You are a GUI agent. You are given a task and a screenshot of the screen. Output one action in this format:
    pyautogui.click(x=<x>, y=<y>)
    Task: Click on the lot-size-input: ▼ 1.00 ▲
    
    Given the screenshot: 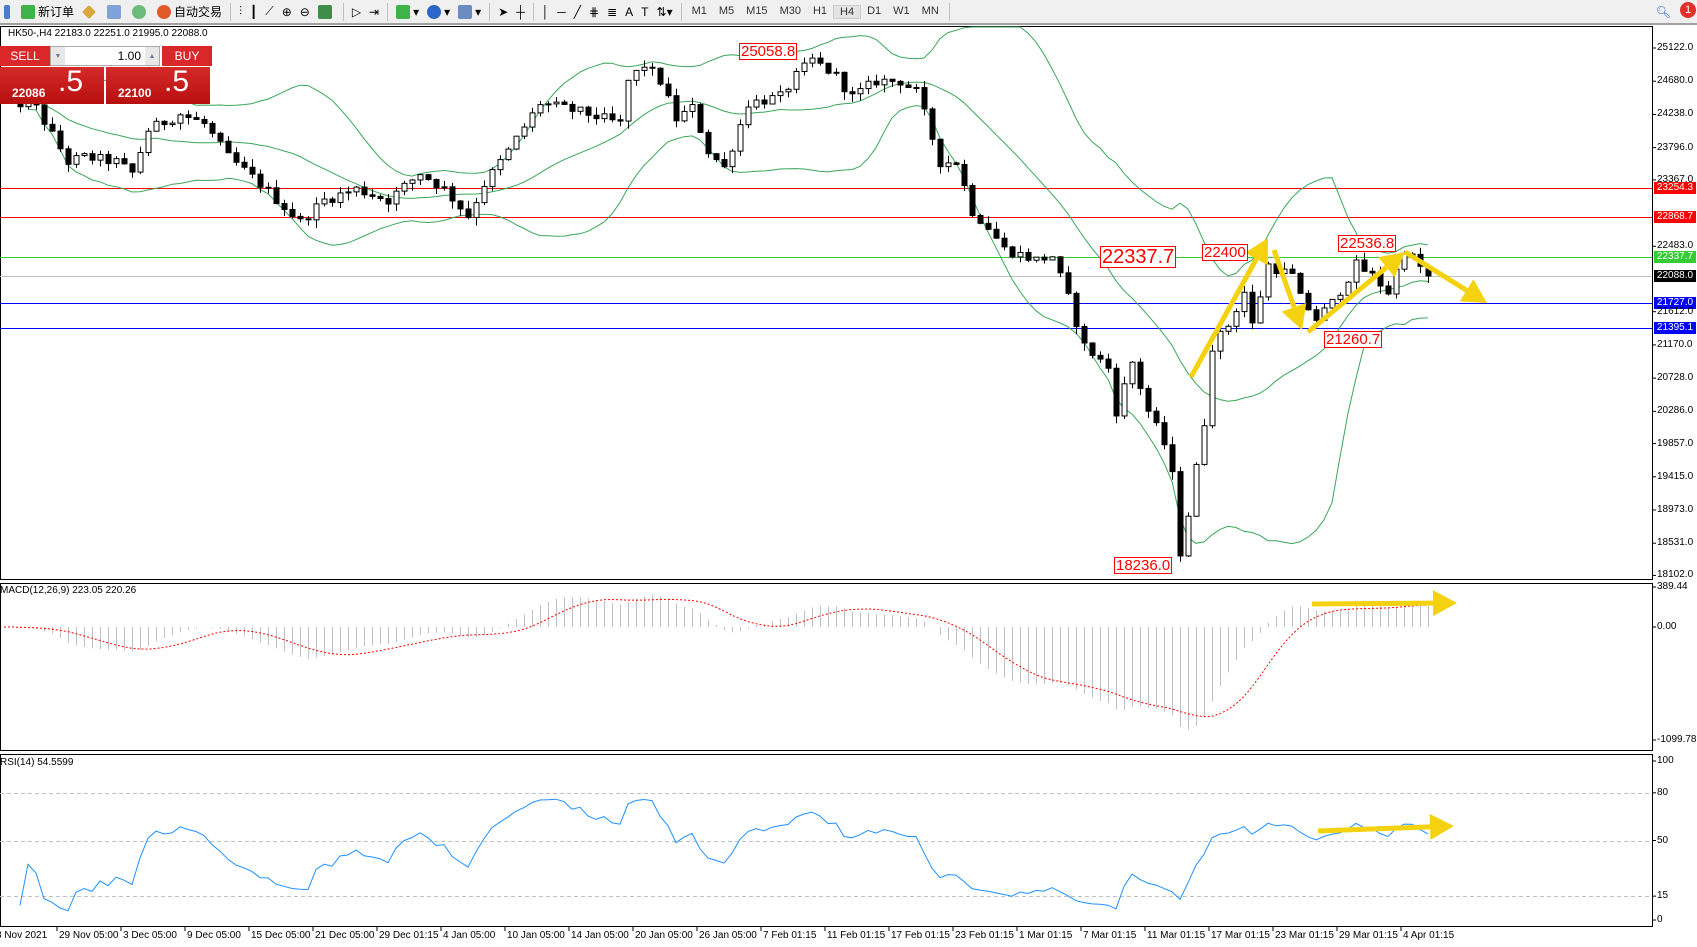 What is the action you would take?
    pyautogui.click(x=105, y=56)
    